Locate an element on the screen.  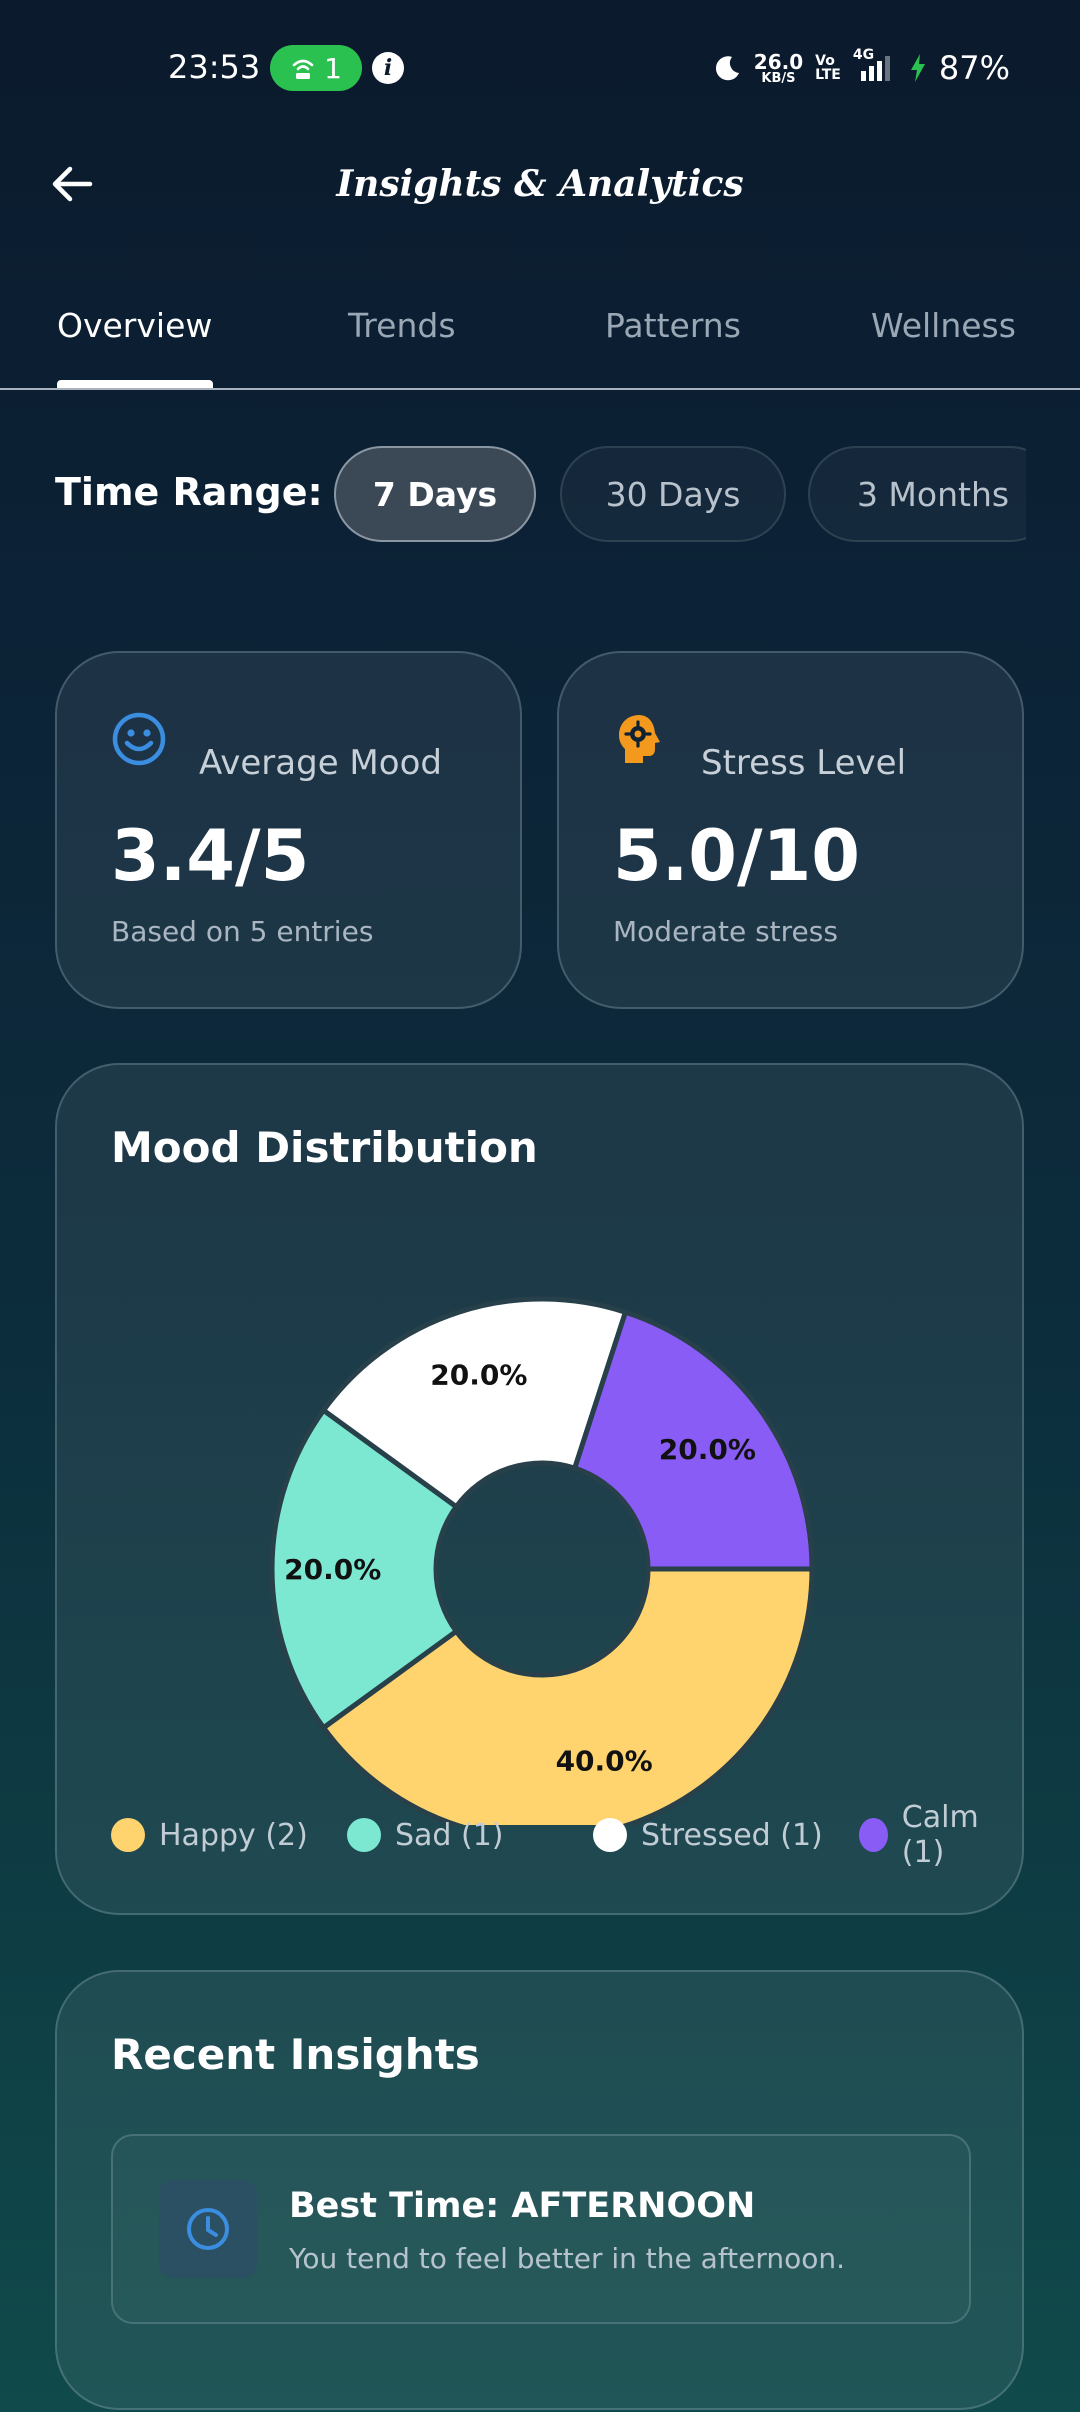
time-range-label: Time Range: is located at coordinates (189, 492).